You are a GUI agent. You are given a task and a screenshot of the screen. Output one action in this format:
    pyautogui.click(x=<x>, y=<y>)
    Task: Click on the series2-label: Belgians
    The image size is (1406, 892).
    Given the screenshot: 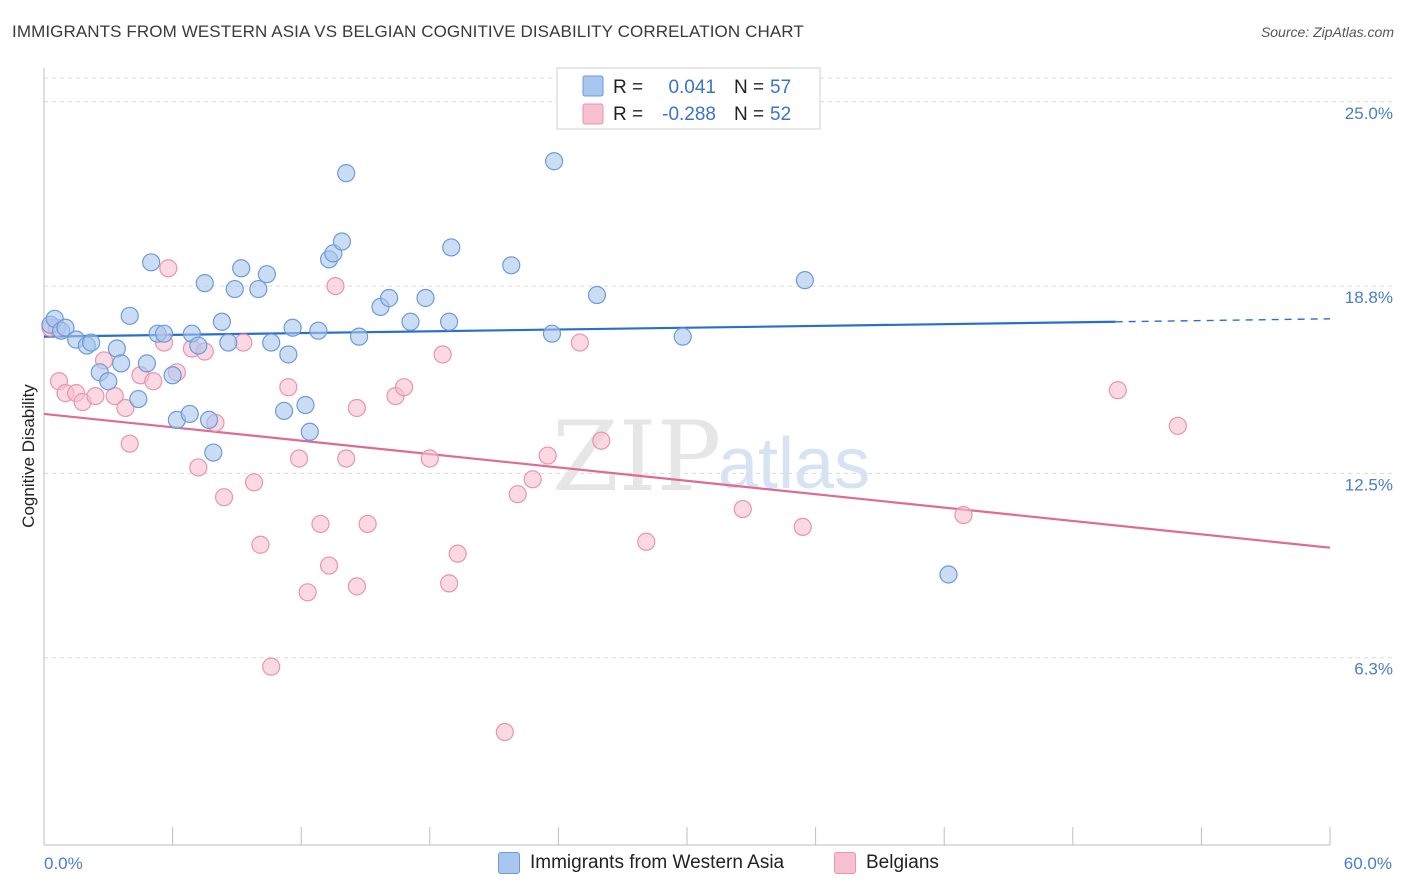 What is the action you would take?
    pyautogui.click(x=902, y=862)
    